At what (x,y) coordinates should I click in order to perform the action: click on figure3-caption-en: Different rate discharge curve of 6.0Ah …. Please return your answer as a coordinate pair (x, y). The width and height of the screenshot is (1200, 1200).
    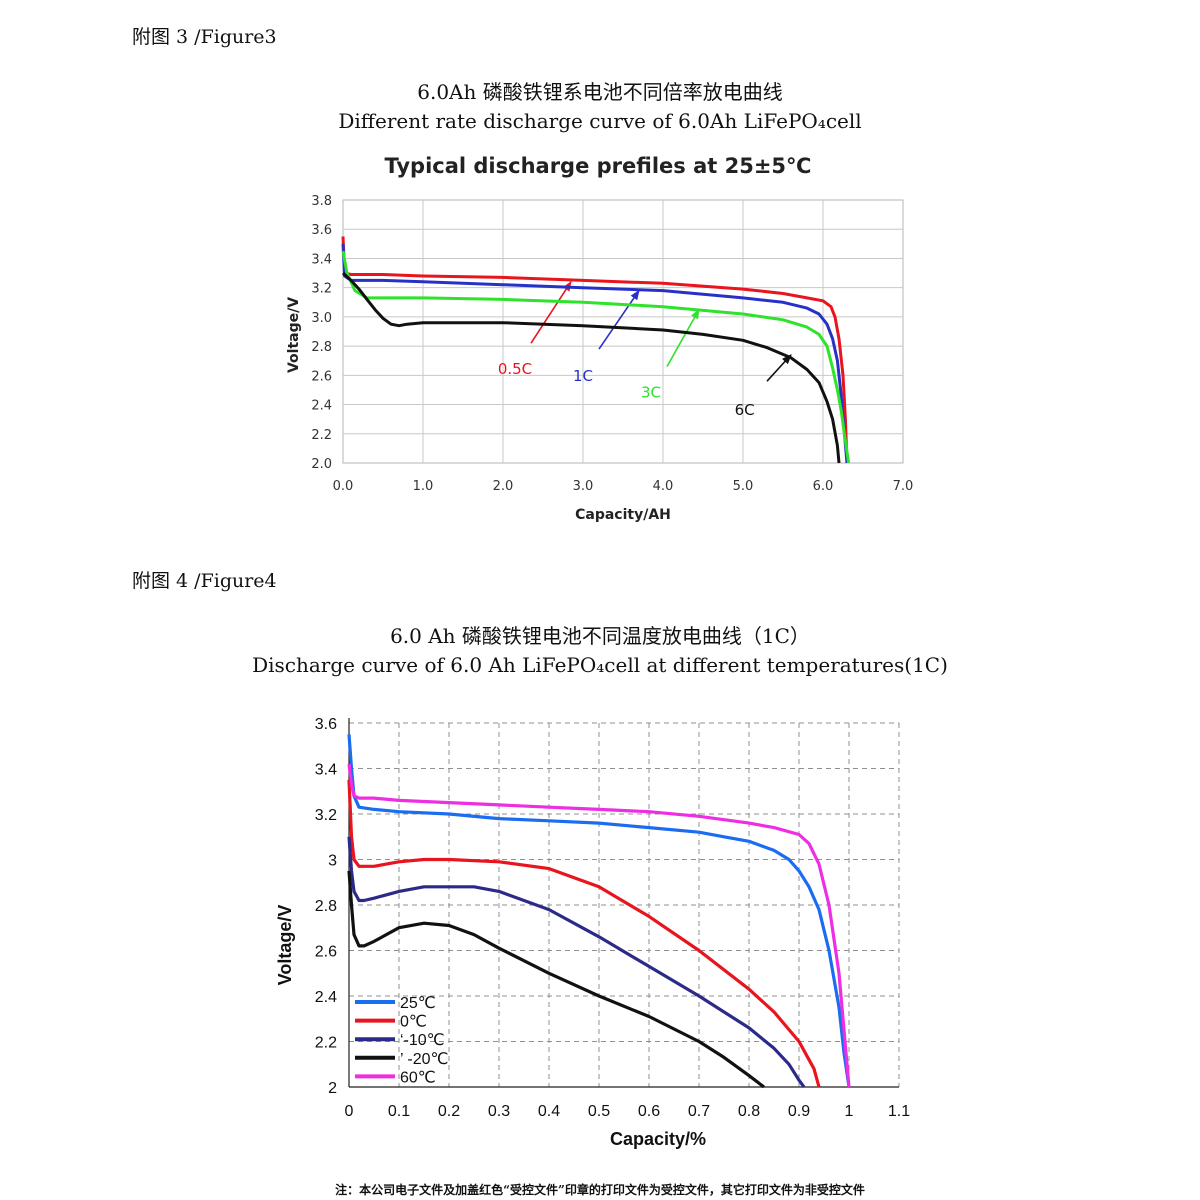
    Looking at the image, I should click on (600, 121).